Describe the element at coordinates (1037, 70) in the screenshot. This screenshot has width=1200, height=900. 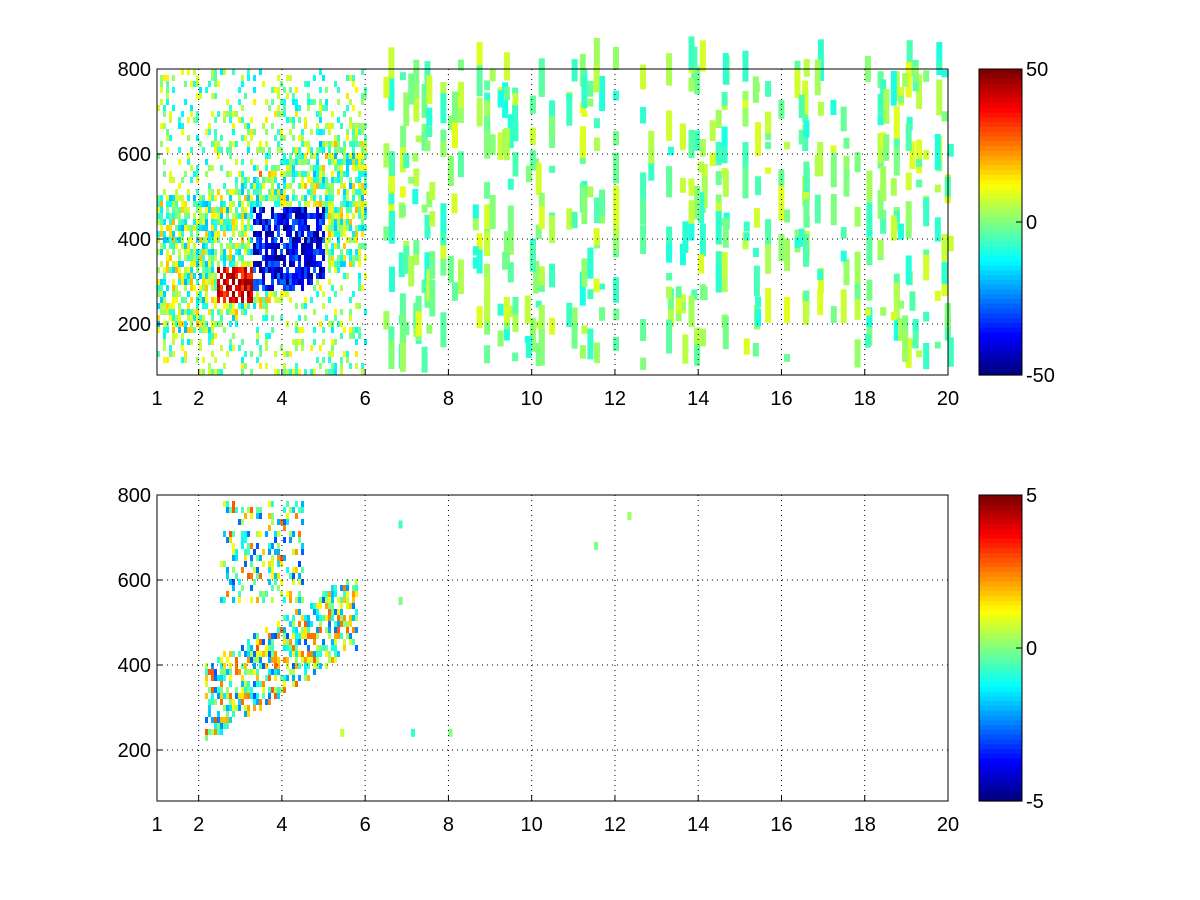
I see `colorbar-tick-label: 50` at that location.